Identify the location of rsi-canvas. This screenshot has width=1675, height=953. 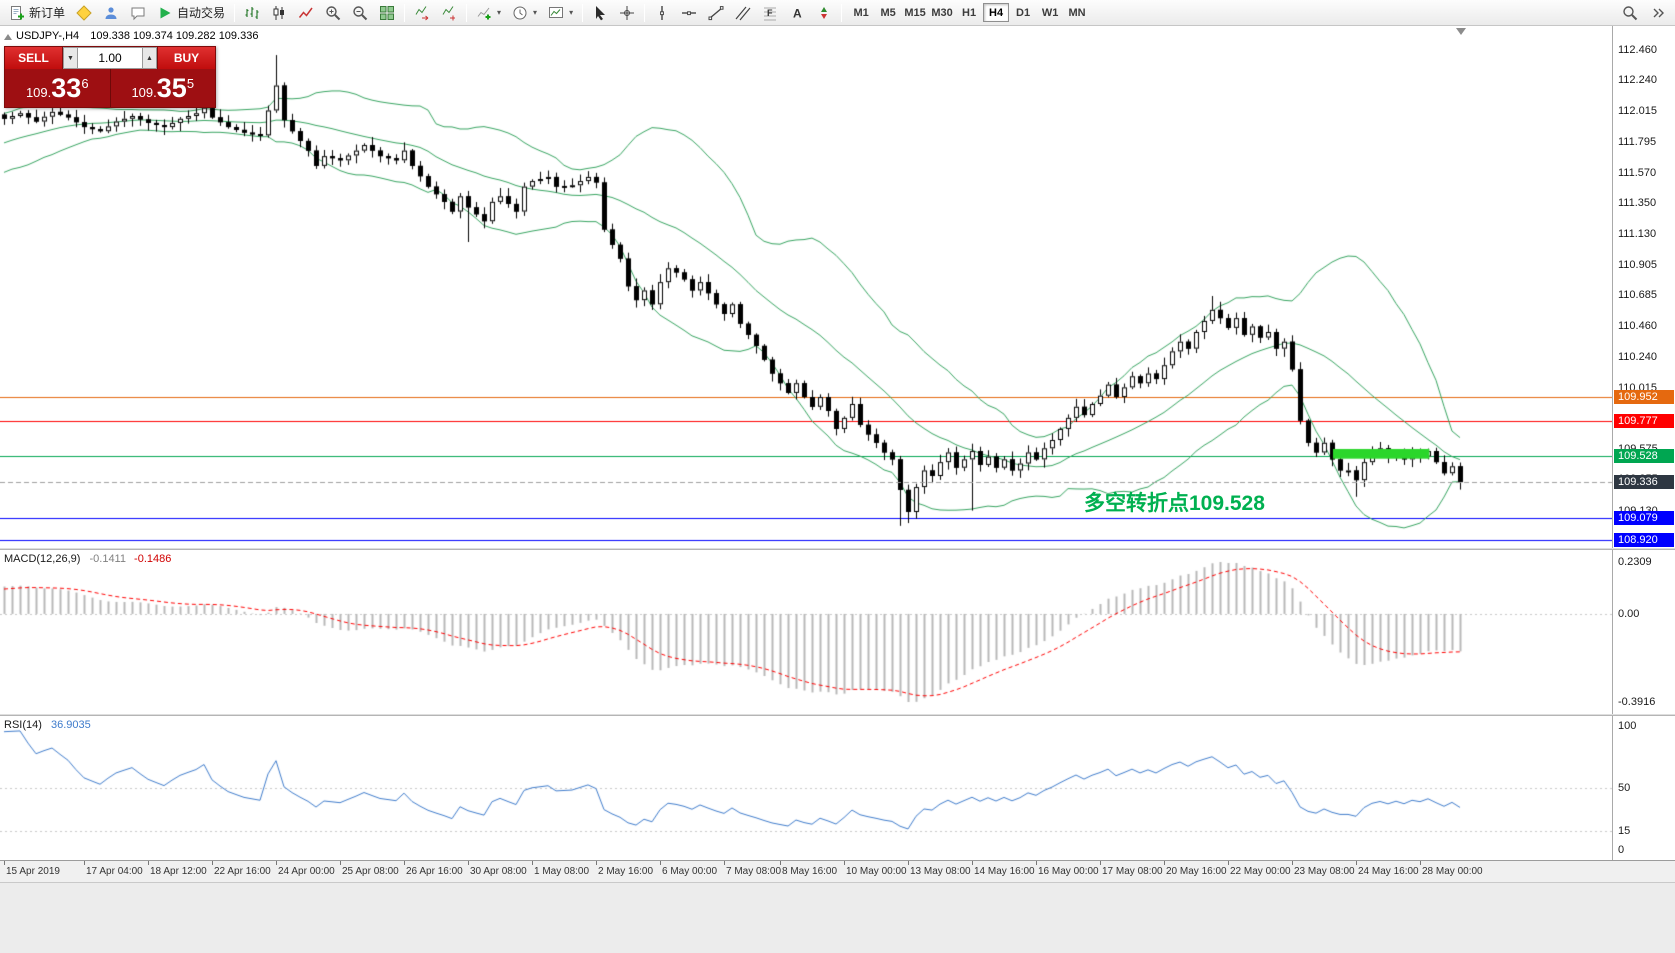
(806, 788).